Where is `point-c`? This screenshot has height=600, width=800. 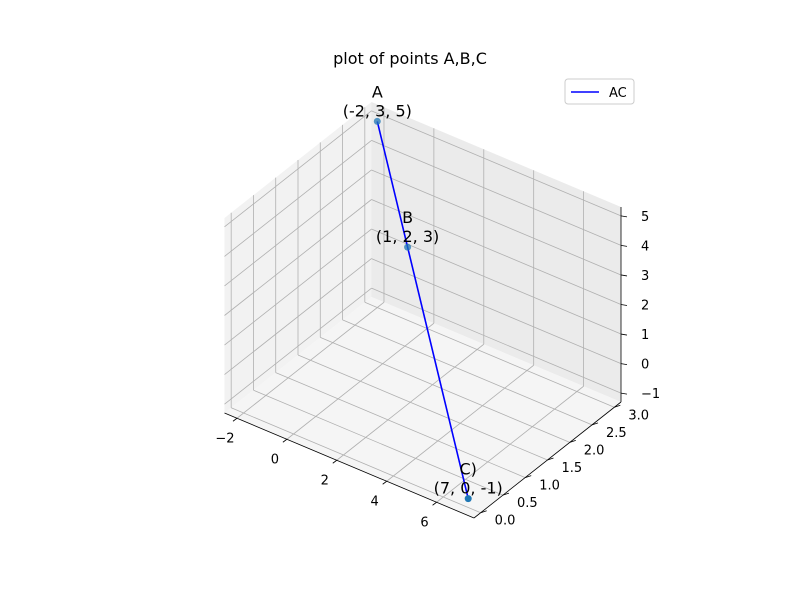 point-c is located at coordinates (468, 499).